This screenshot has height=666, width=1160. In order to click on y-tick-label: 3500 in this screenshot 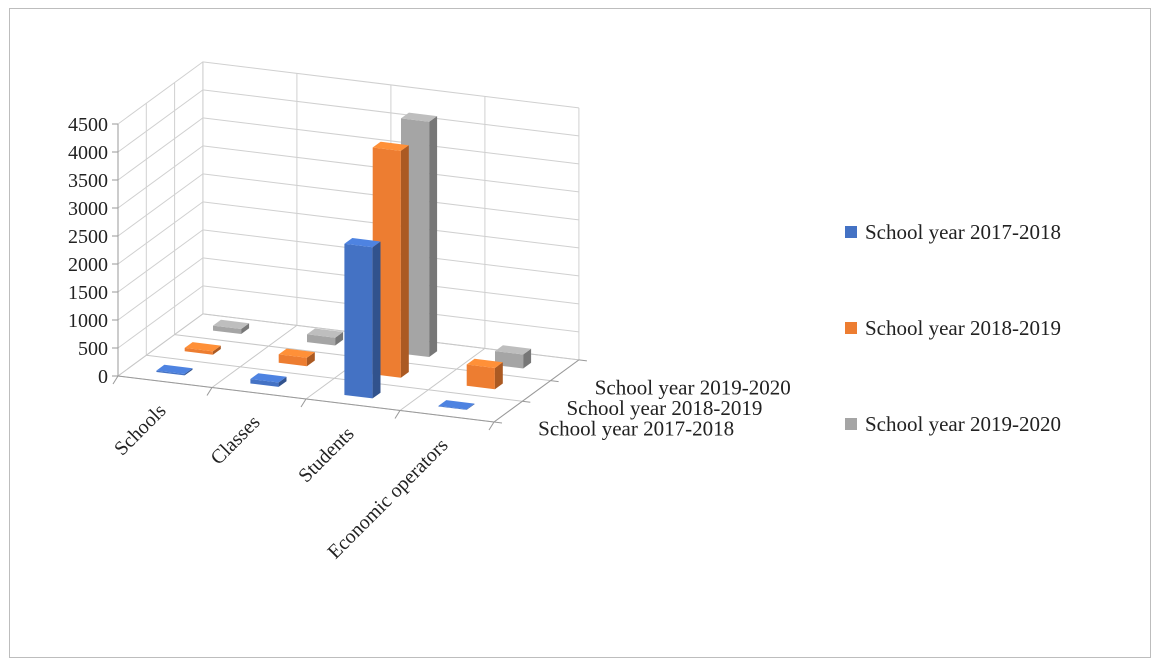, I will do `click(88, 181)`.